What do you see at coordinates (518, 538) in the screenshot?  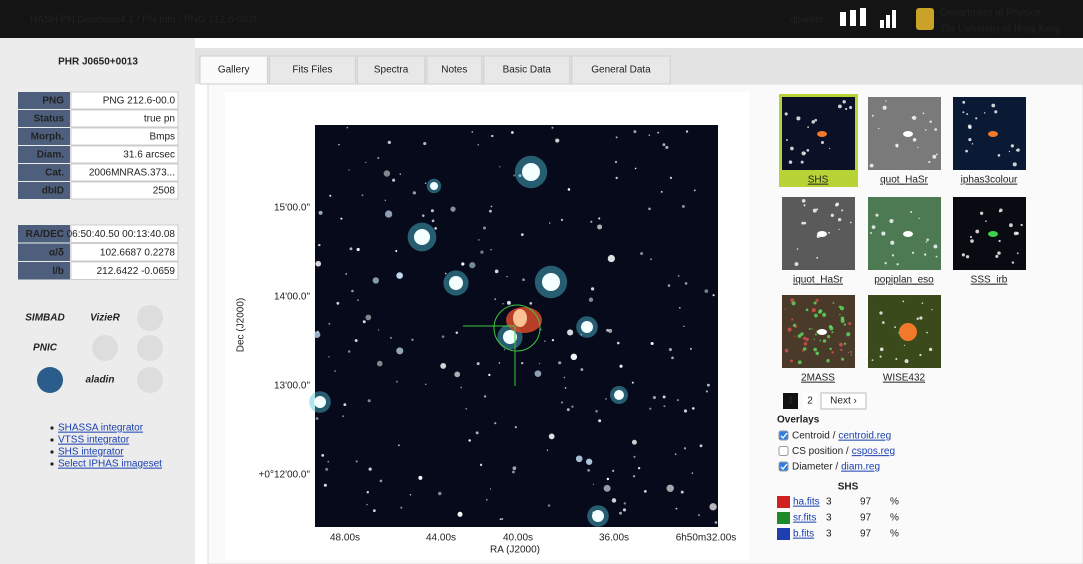 I see `x-tick-label: 40.00s` at bounding box center [518, 538].